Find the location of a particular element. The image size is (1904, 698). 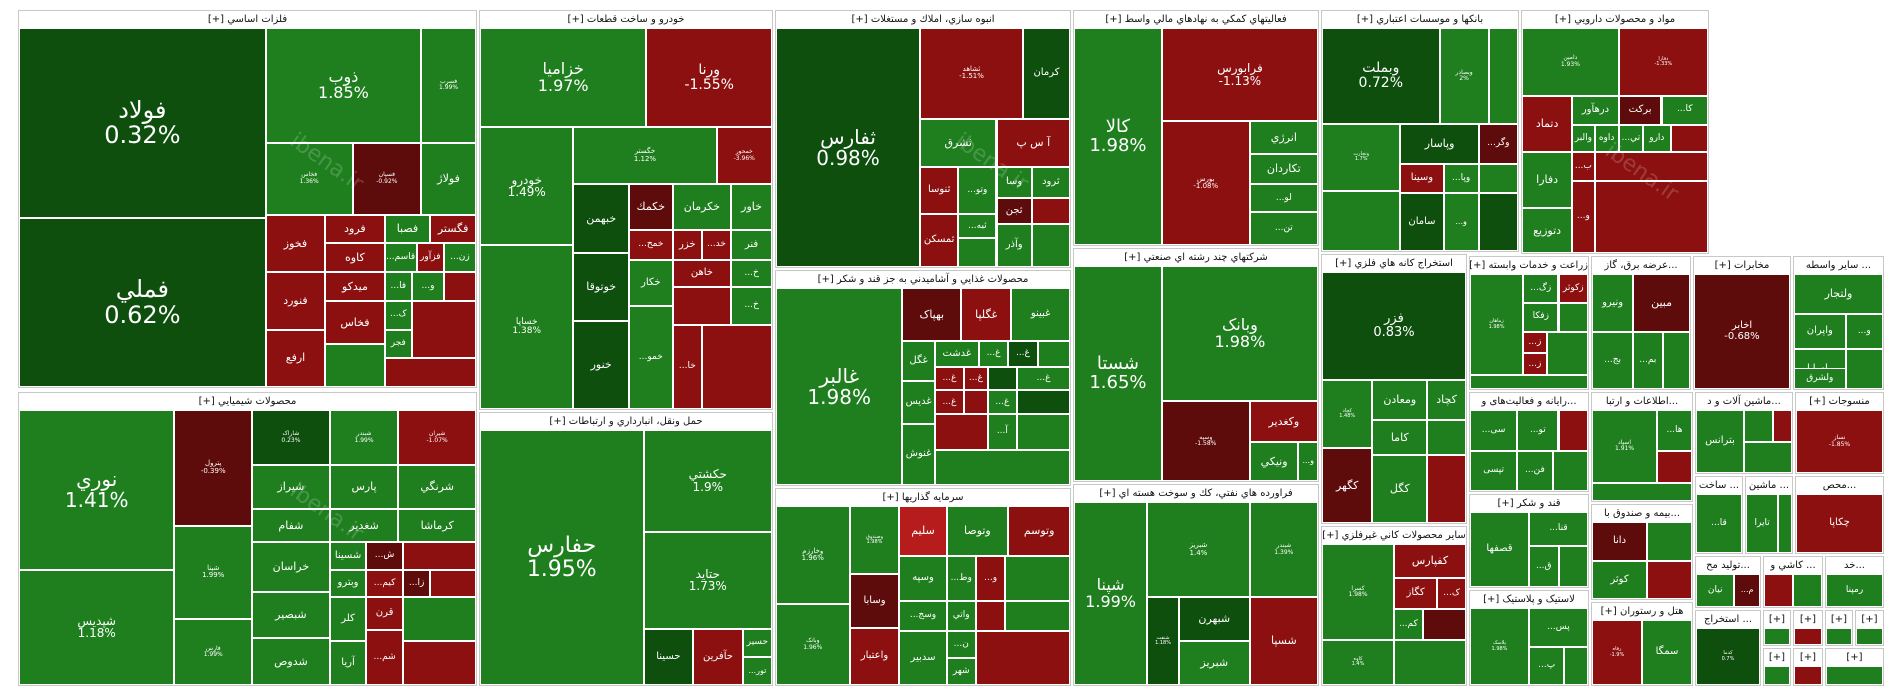

stock-tile: سلیم is located at coordinates (923, 531).